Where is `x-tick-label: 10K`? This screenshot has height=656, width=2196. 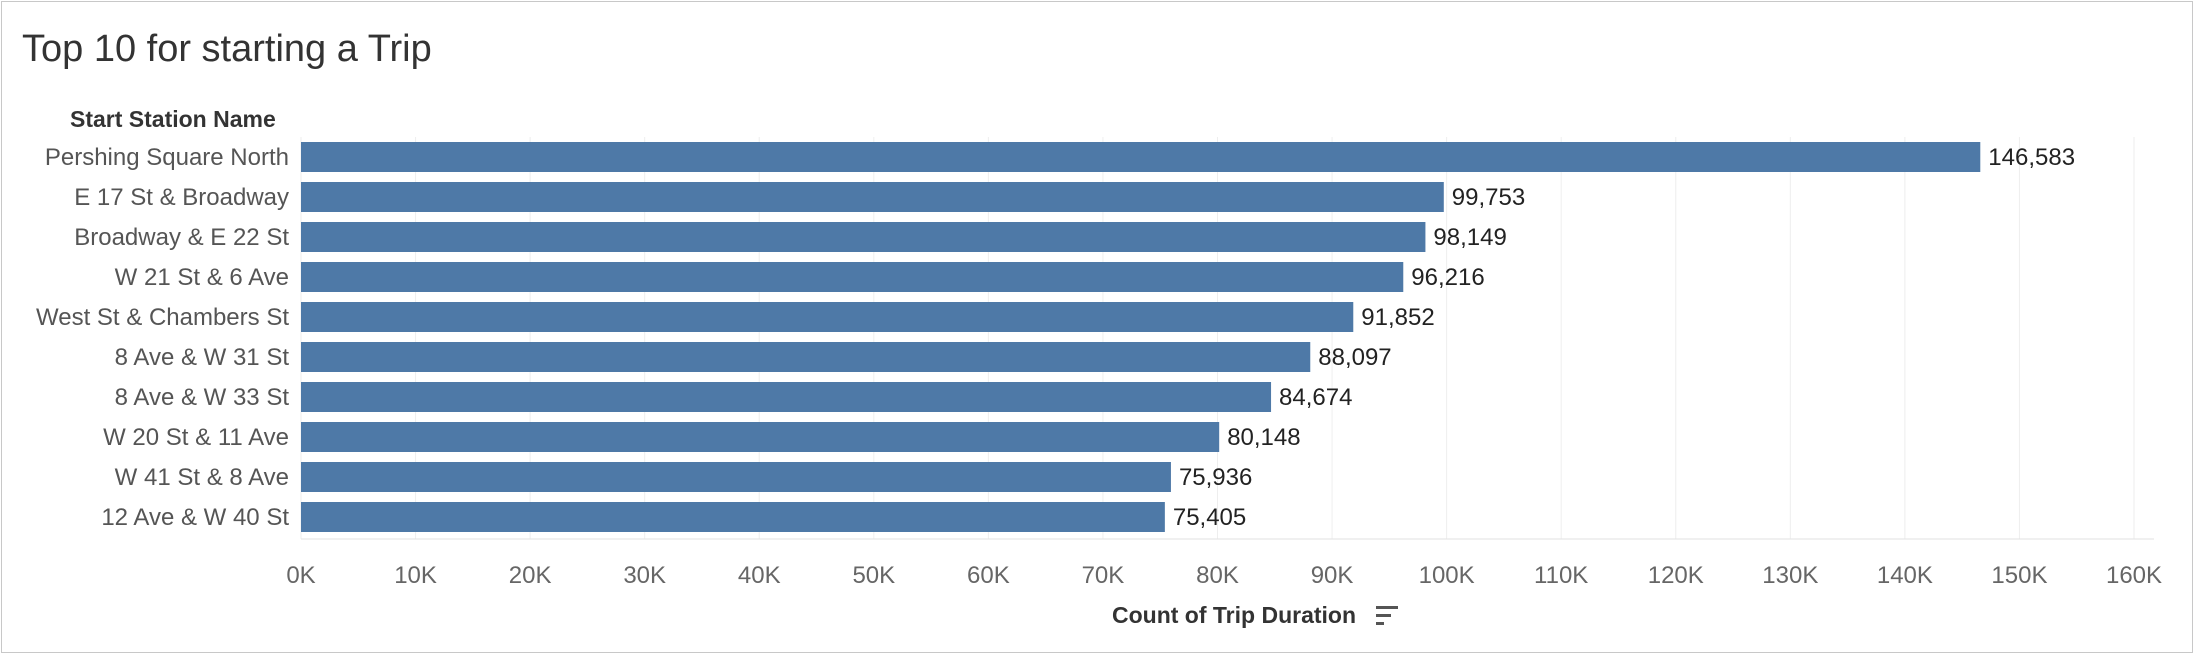 x-tick-label: 10K is located at coordinates (415, 575).